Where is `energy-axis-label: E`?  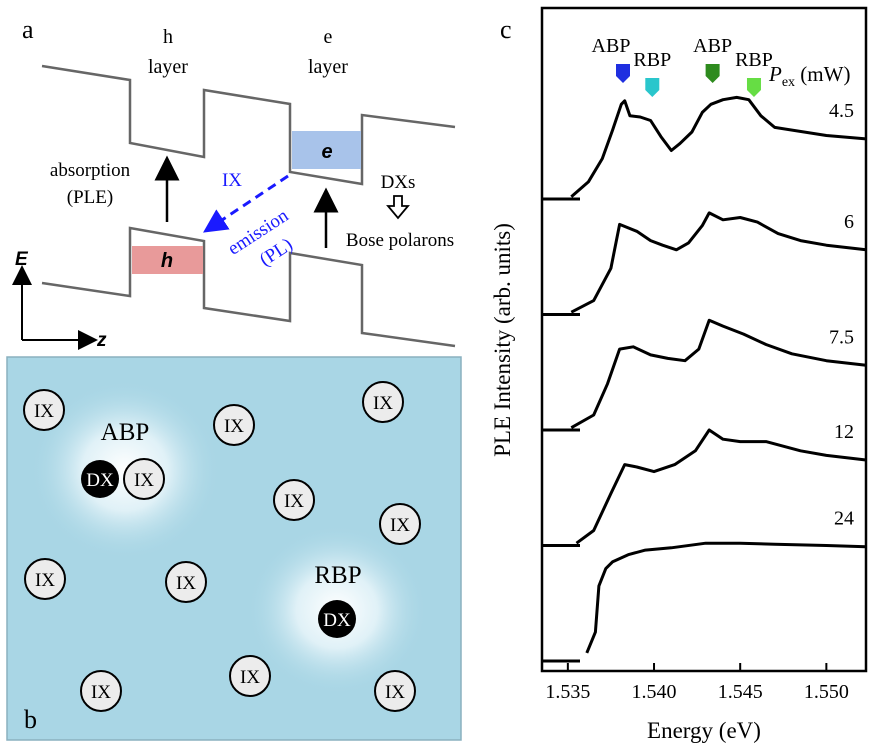
energy-axis-label: E is located at coordinates (22, 259).